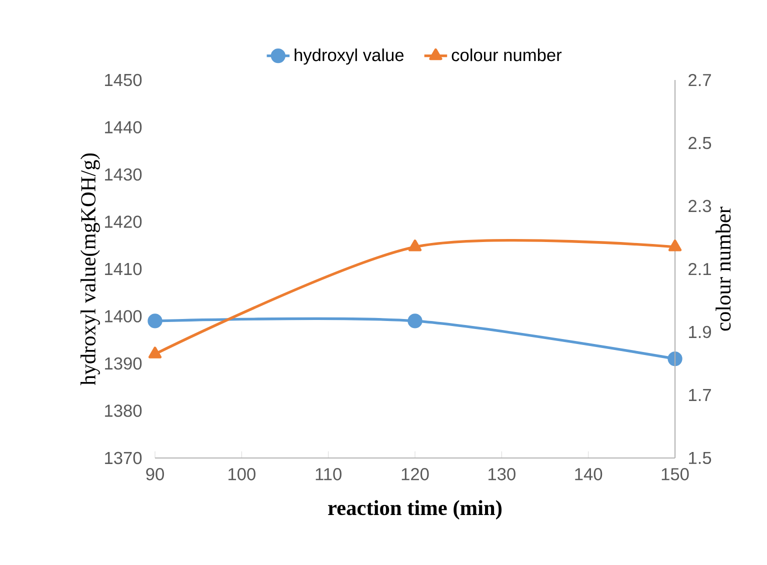 Image resolution: width=767 pixels, height=565 pixels. I want to click on x-tick-label: 120, so click(415, 474).